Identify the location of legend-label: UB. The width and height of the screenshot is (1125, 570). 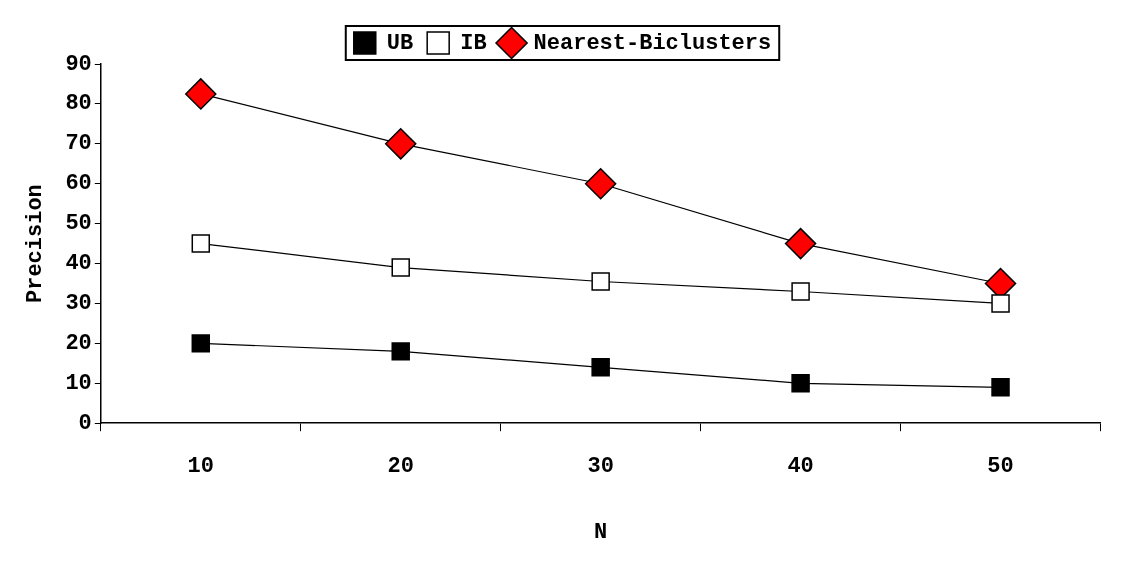
(400, 43).